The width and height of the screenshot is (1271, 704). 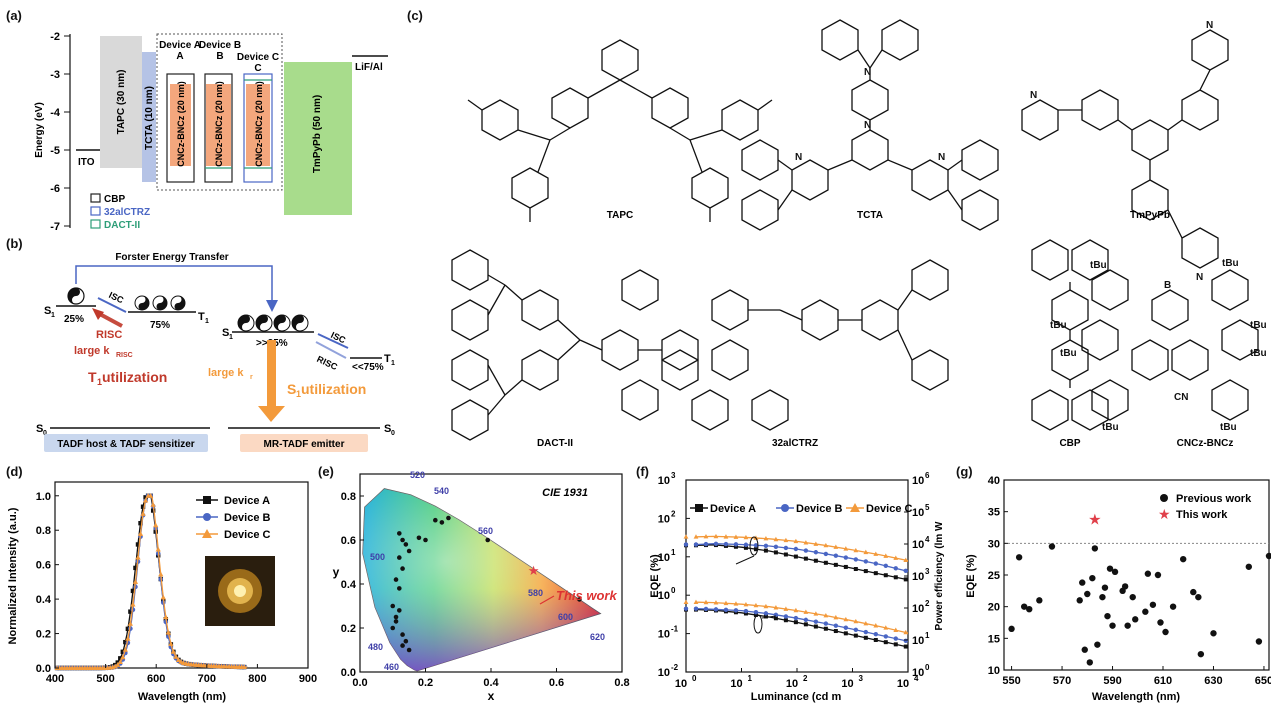 What do you see at coordinates (86, 162) in the screenshot?
I see `ito-label: ITO` at bounding box center [86, 162].